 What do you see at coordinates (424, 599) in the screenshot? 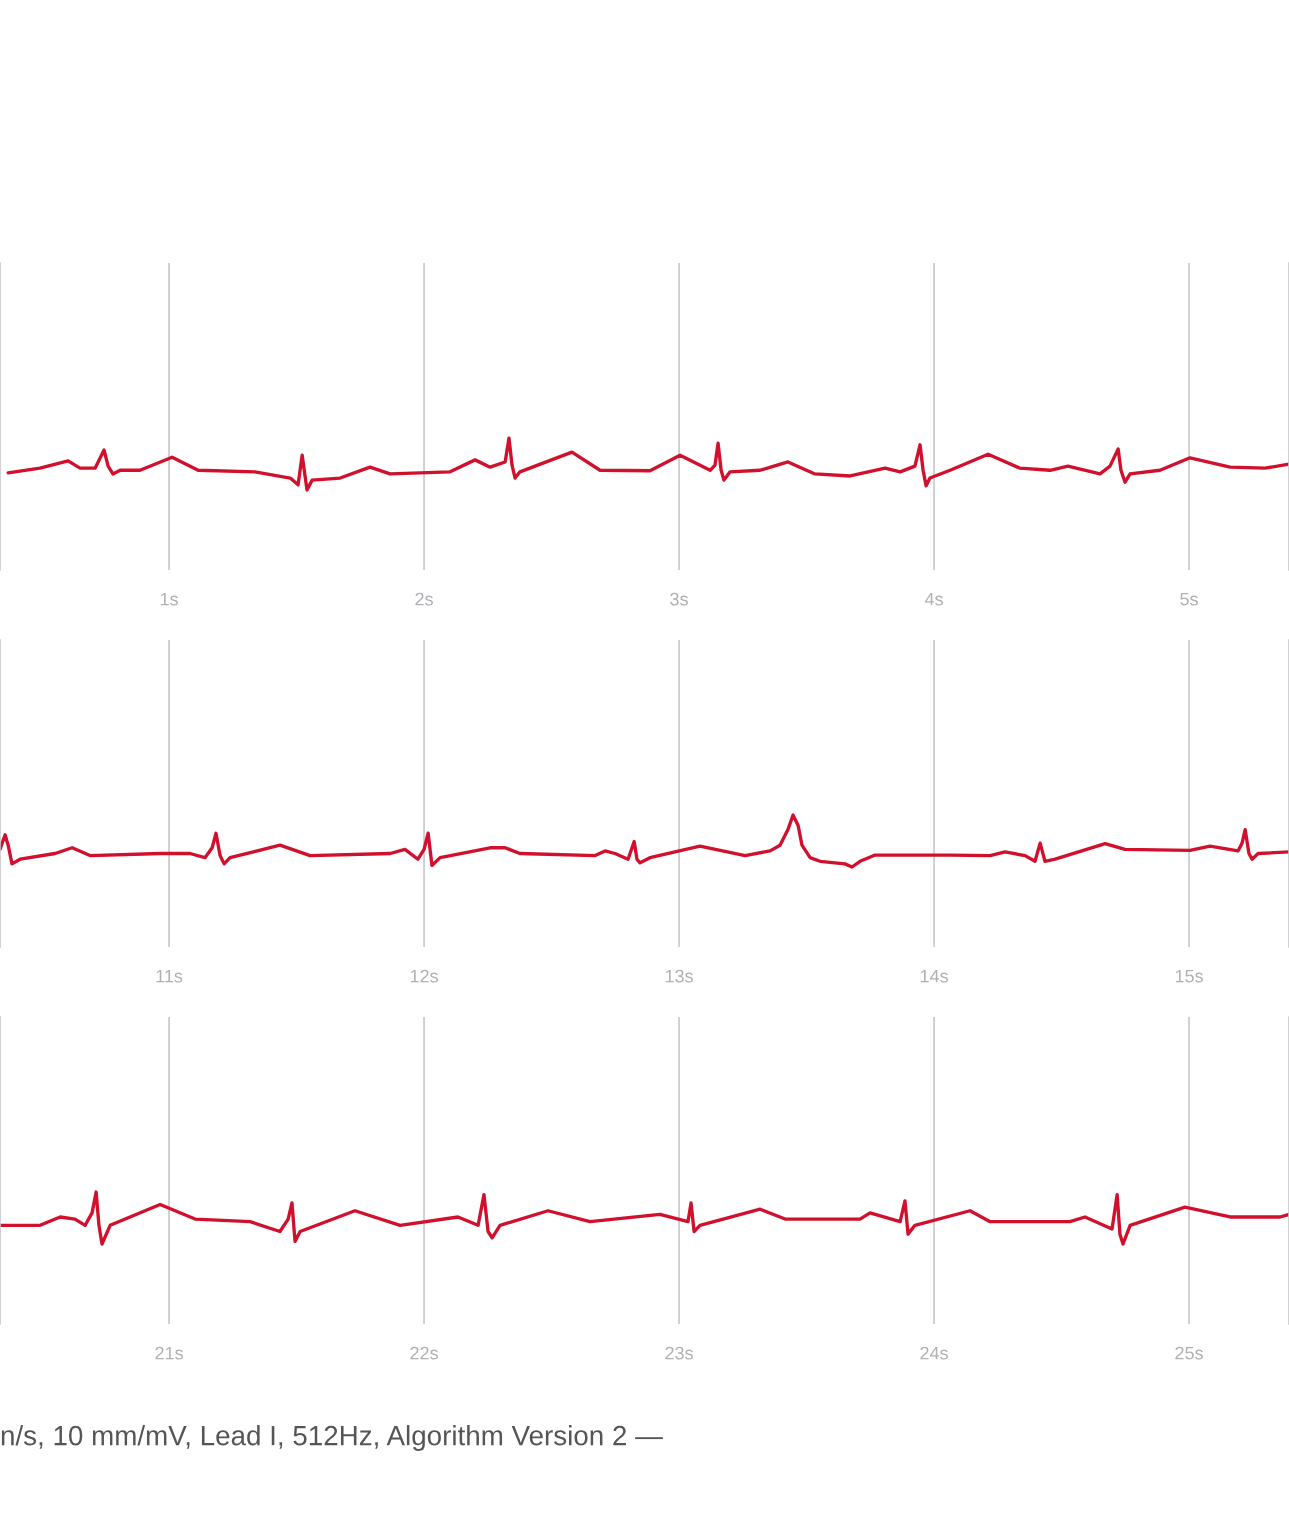
I see `x-tick-label: 2s` at bounding box center [424, 599].